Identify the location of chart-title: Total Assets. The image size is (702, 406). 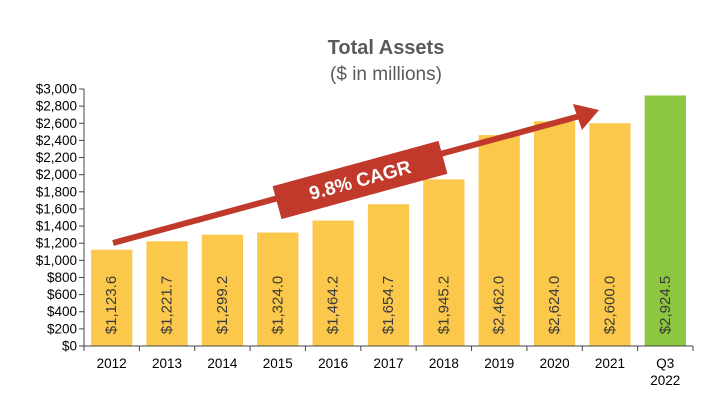
(386, 48).